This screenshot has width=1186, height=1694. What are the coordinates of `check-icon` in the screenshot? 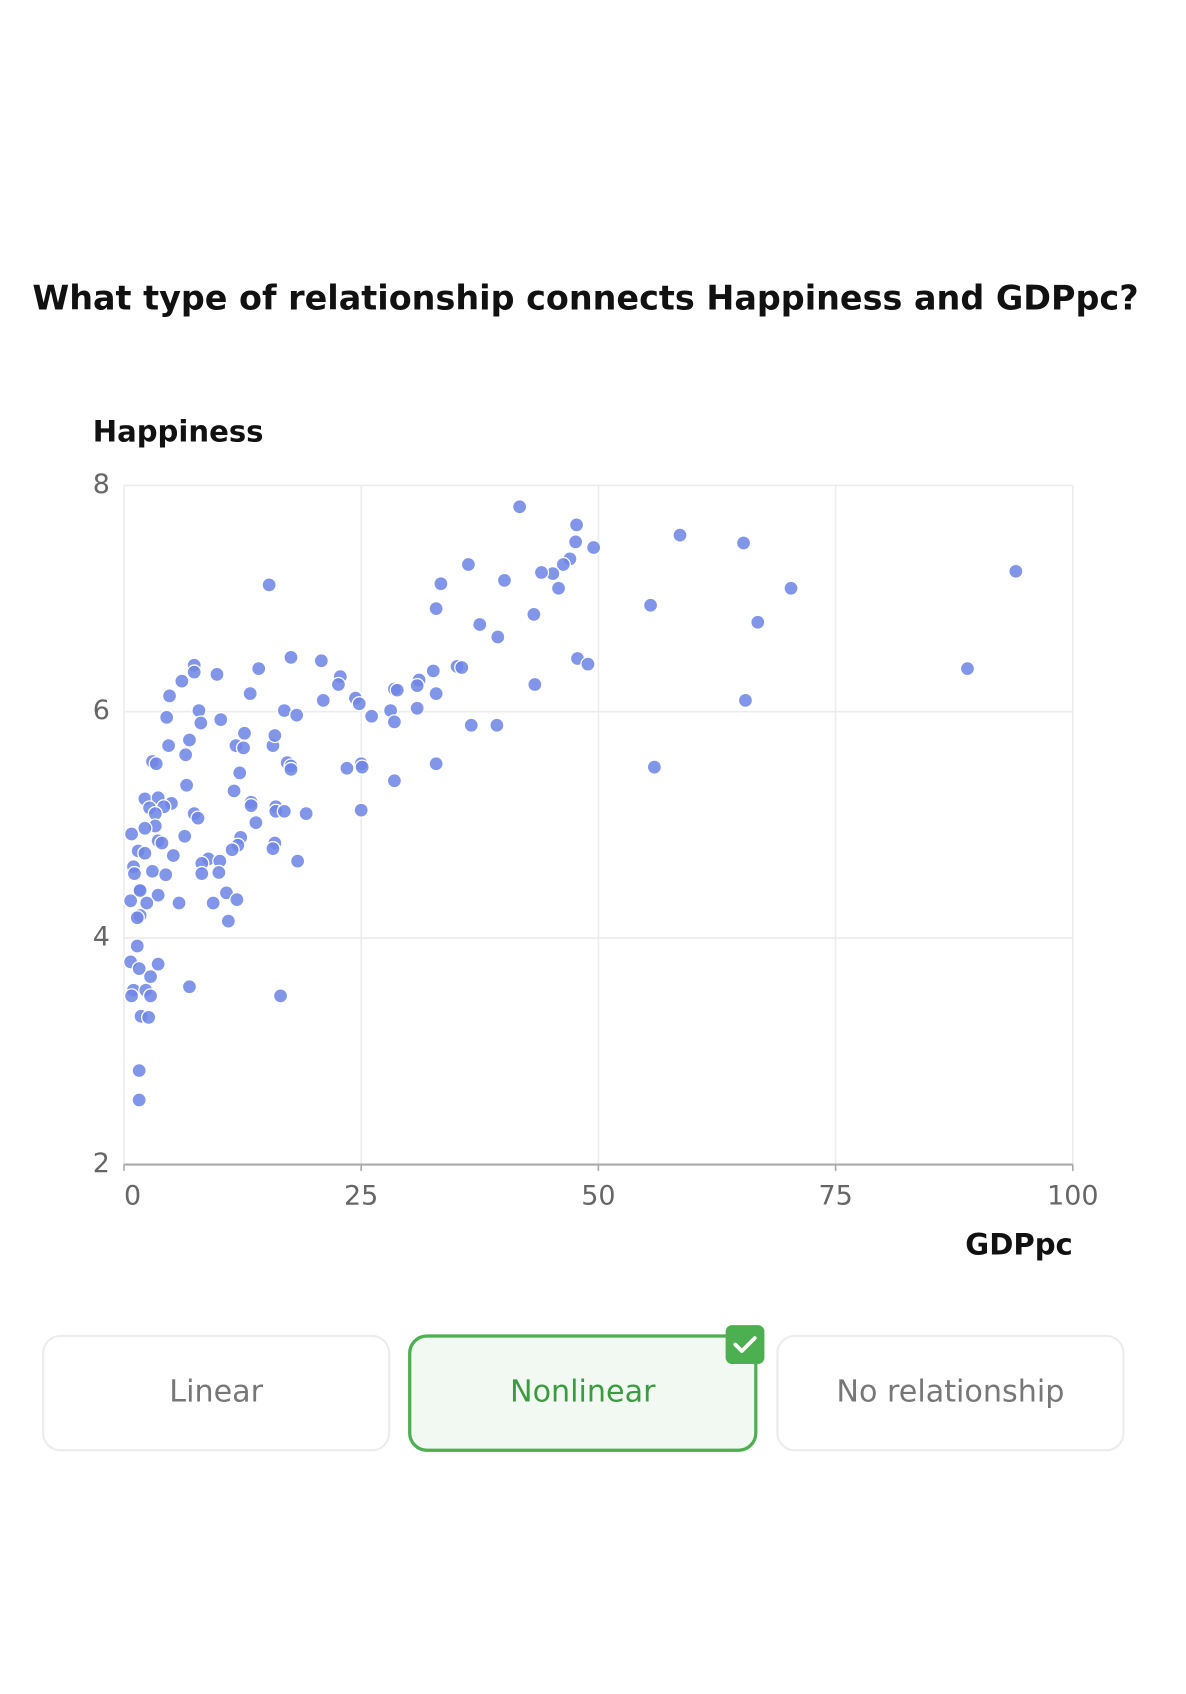 It's located at (745, 1344).